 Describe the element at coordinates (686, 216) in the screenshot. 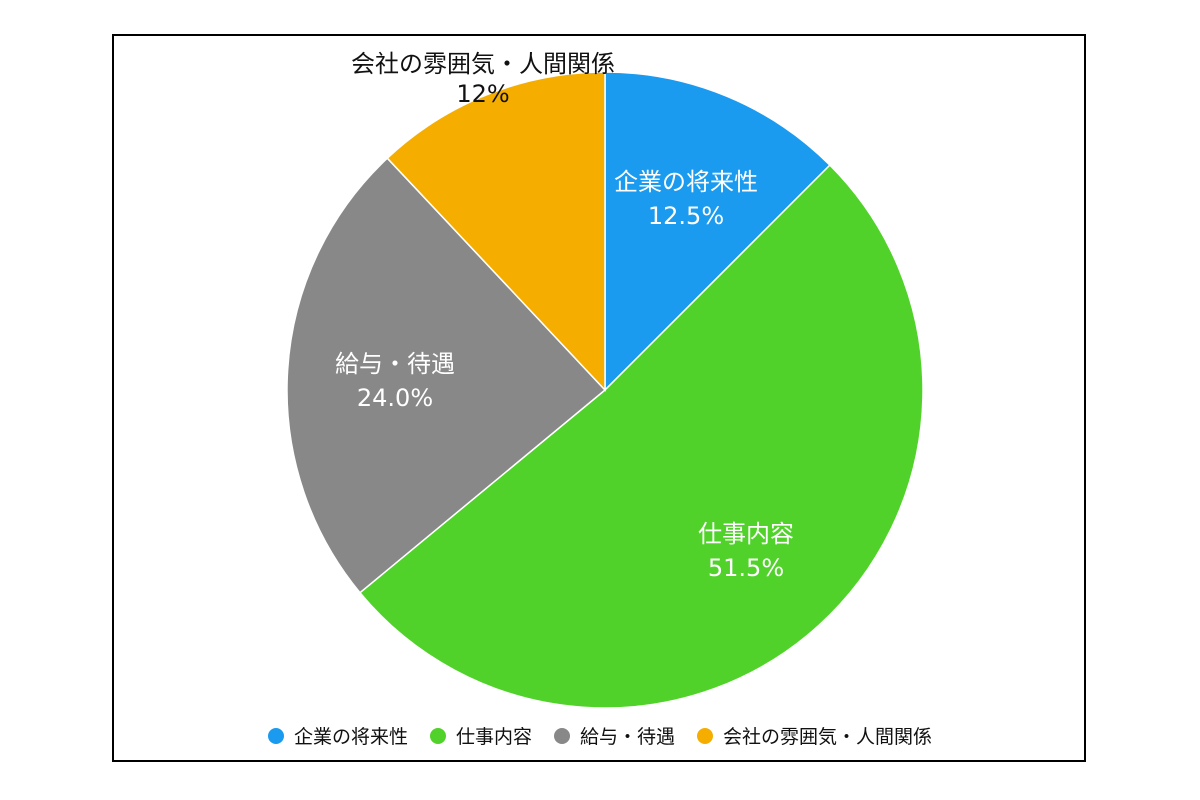

I see `slice-value-label: 12.5%` at that location.